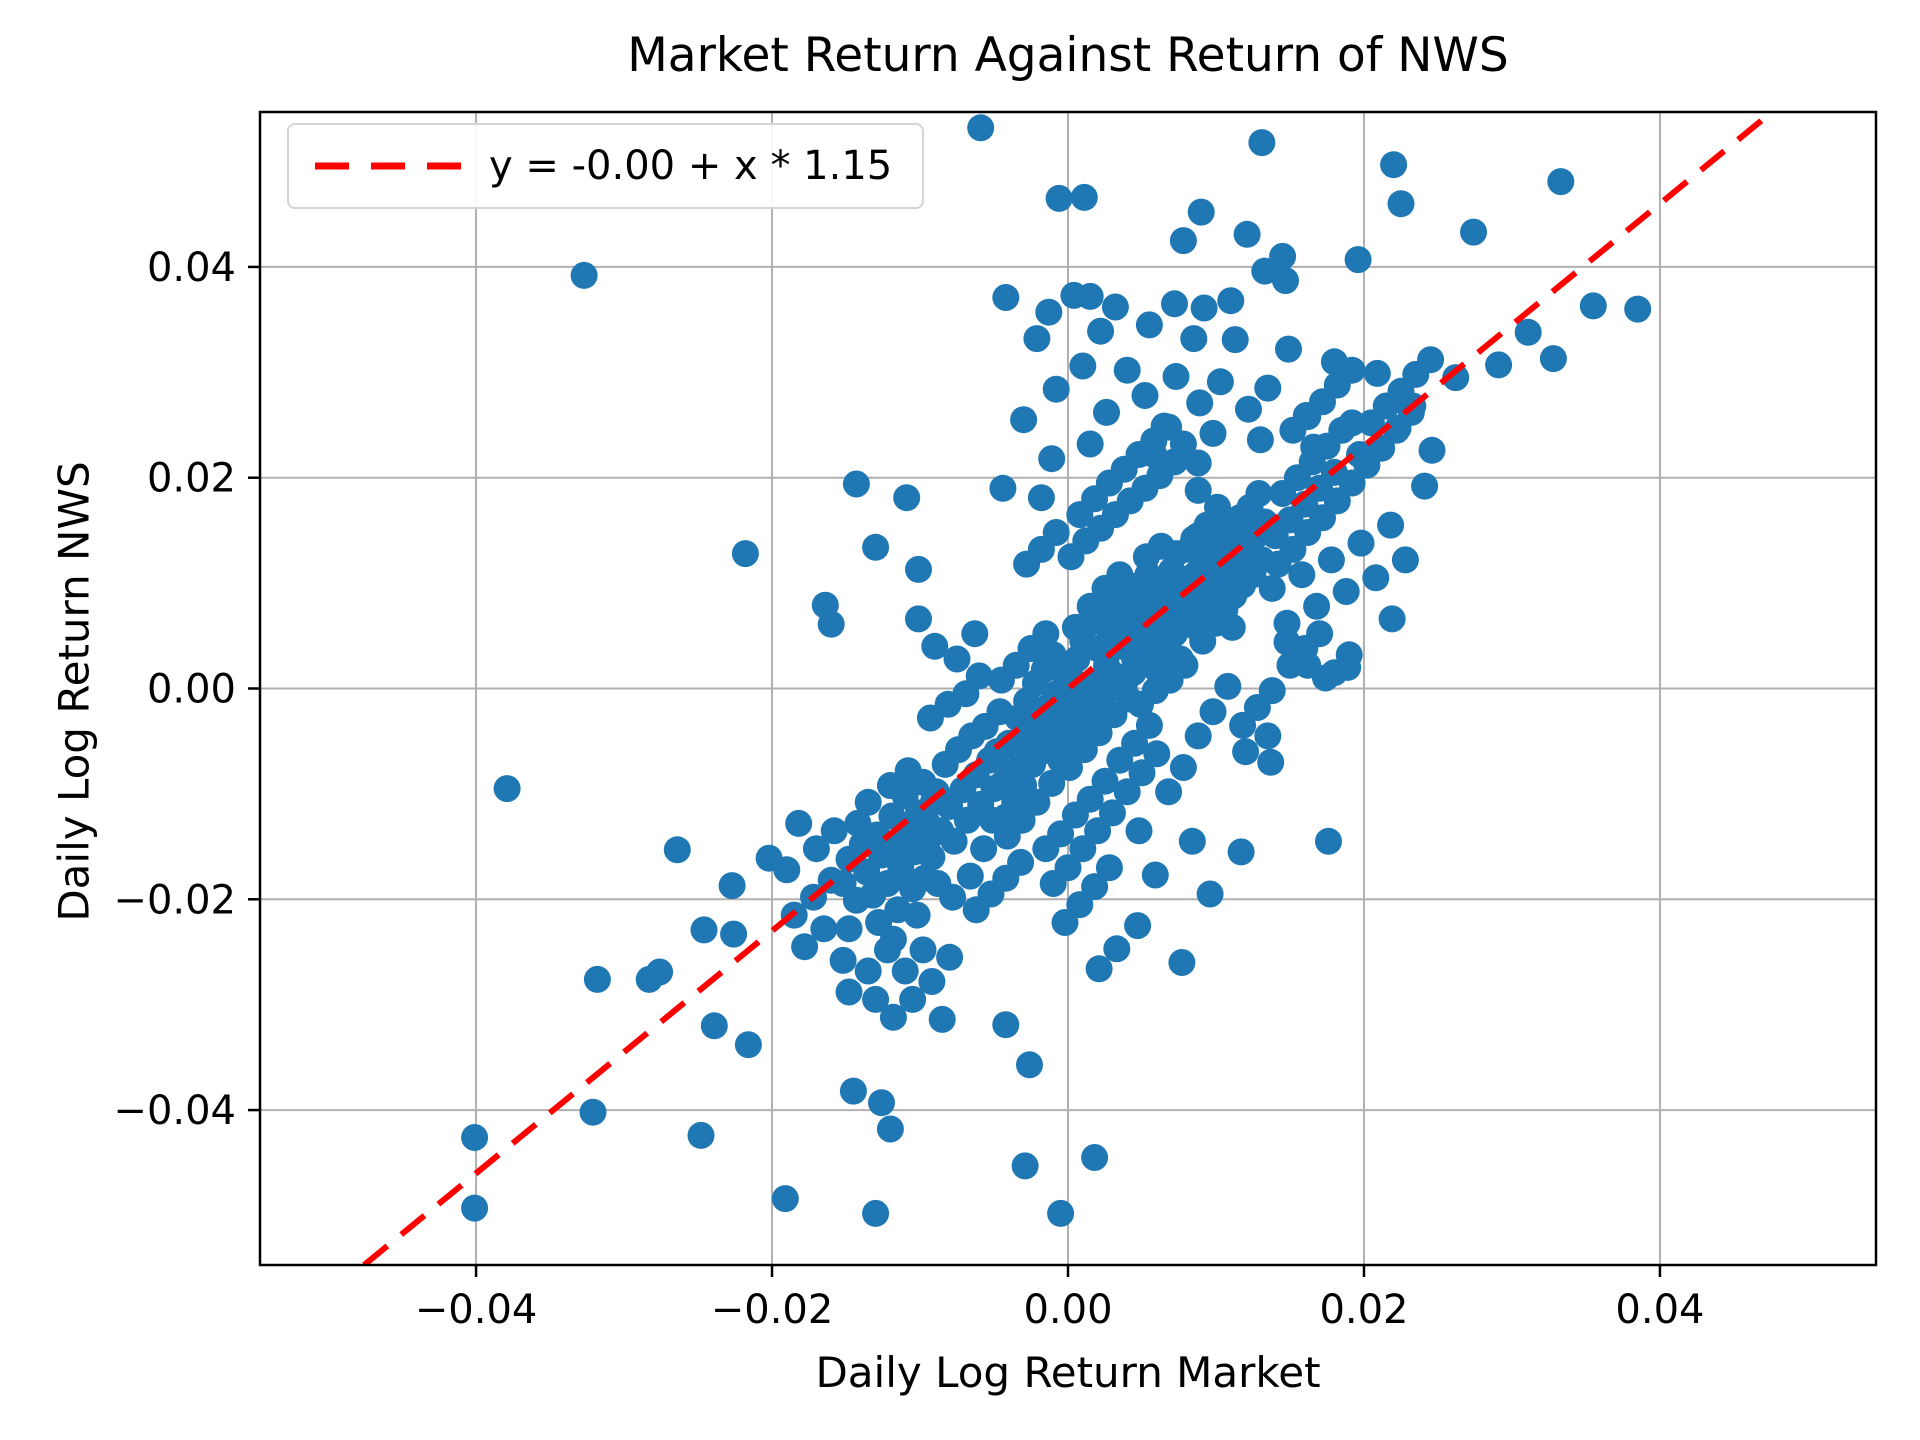 Image resolution: width=1920 pixels, height=1440 pixels. What do you see at coordinates (772, 1310) in the screenshot?
I see `x-tick-label: −0.02` at bounding box center [772, 1310].